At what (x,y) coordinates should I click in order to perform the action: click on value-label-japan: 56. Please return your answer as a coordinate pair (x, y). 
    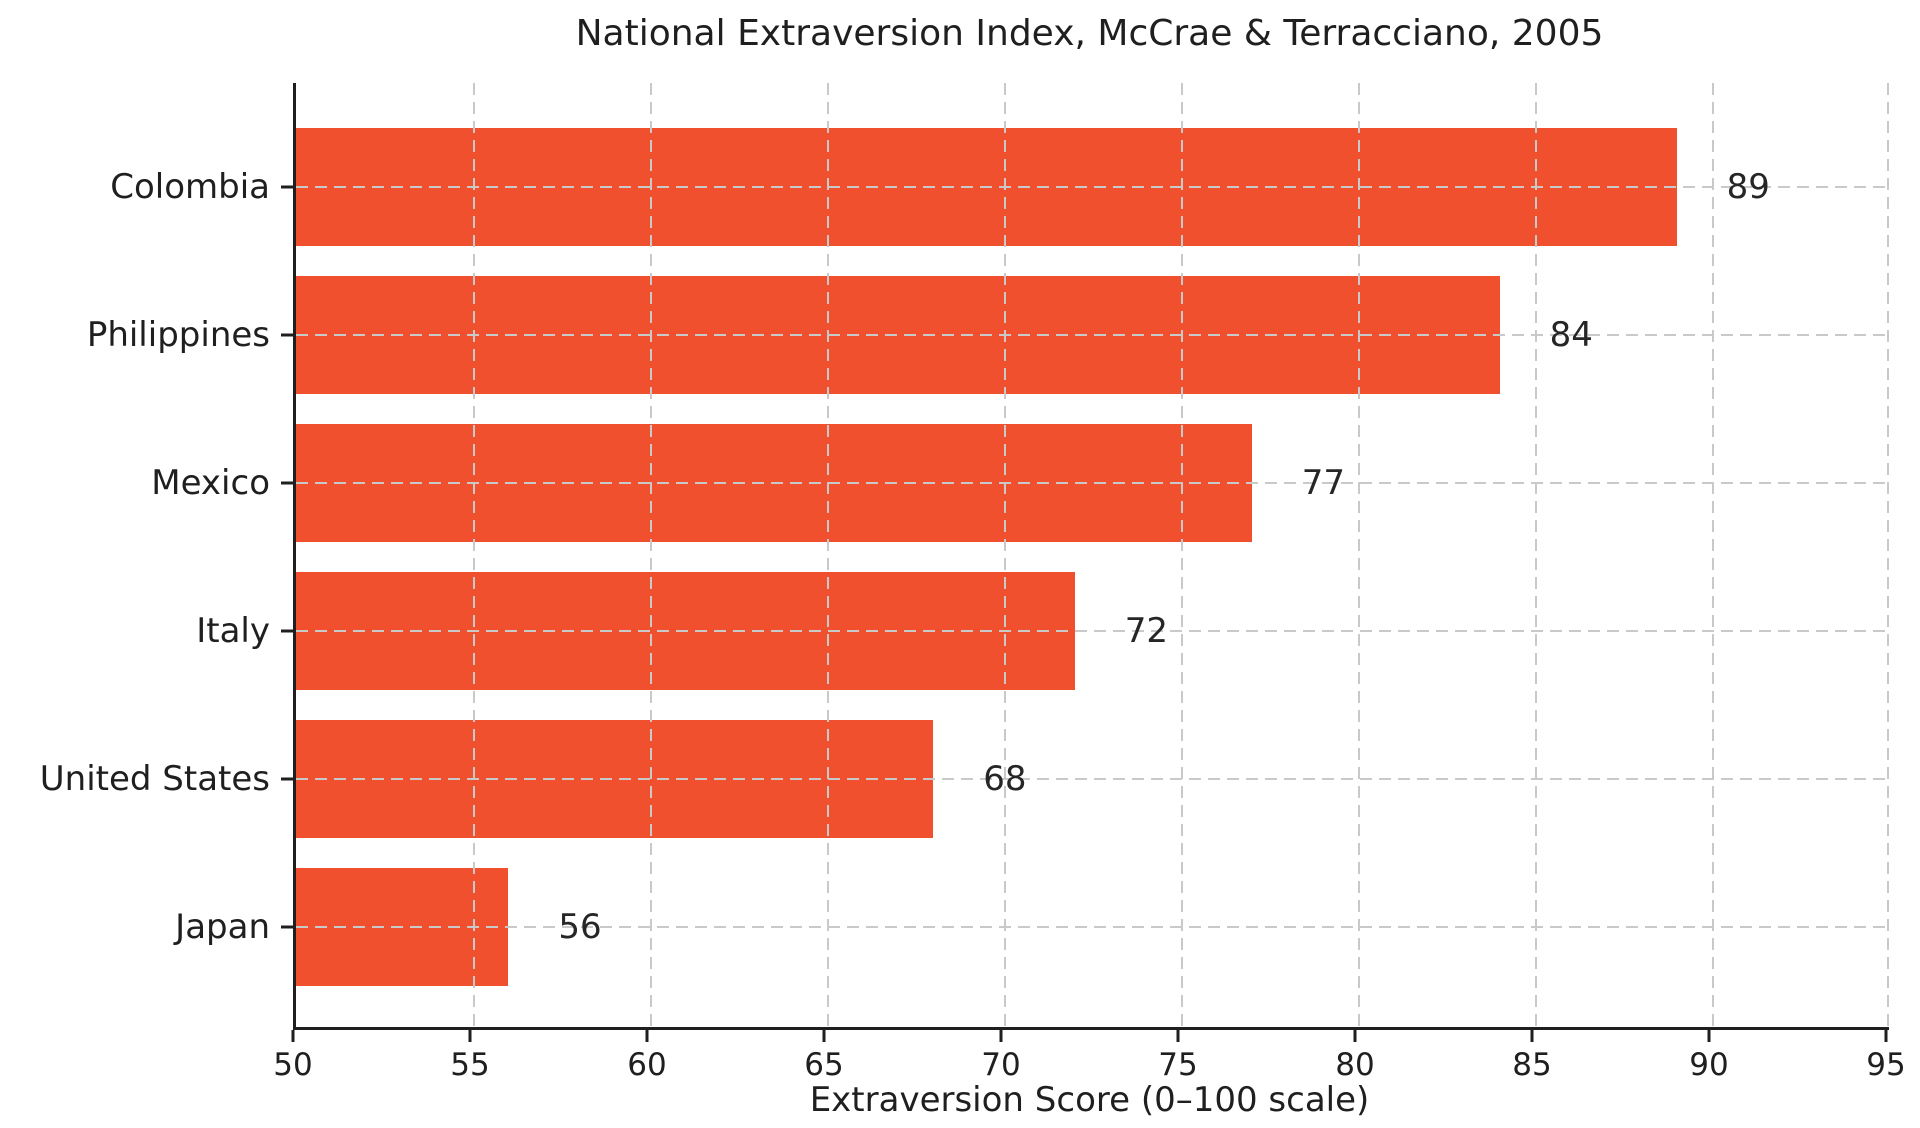
    Looking at the image, I should click on (580, 927).